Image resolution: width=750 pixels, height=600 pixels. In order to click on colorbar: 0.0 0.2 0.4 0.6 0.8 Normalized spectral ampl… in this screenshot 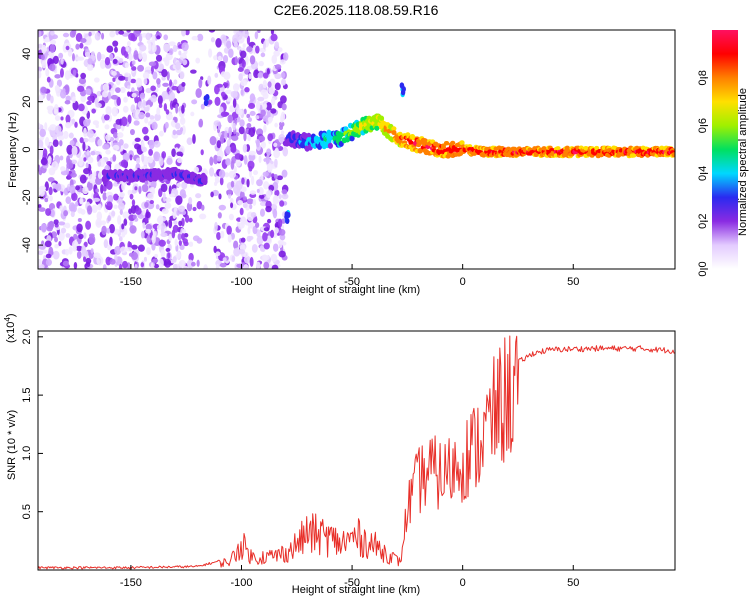, I will do `click(723, 153)`.